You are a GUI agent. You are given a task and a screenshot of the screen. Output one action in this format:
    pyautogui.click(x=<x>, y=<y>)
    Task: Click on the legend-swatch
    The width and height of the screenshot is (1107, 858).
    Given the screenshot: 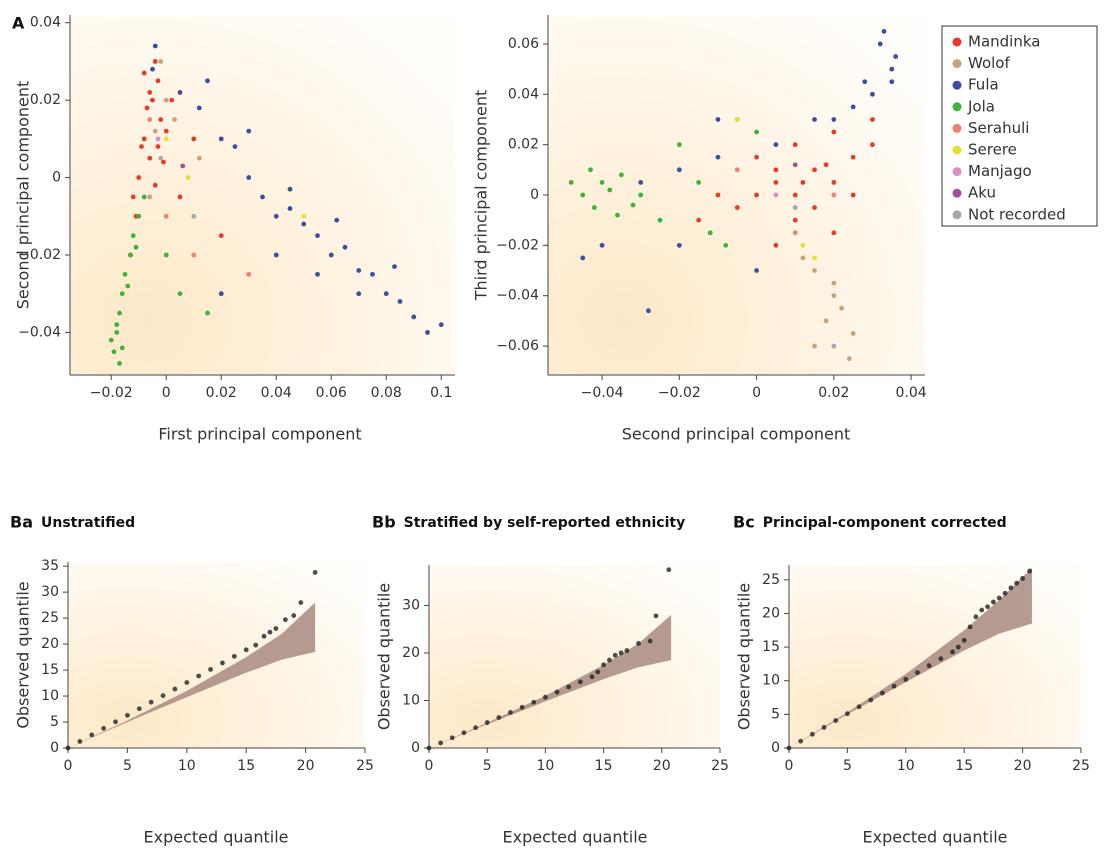 What is the action you would take?
    pyautogui.click(x=957, y=128)
    